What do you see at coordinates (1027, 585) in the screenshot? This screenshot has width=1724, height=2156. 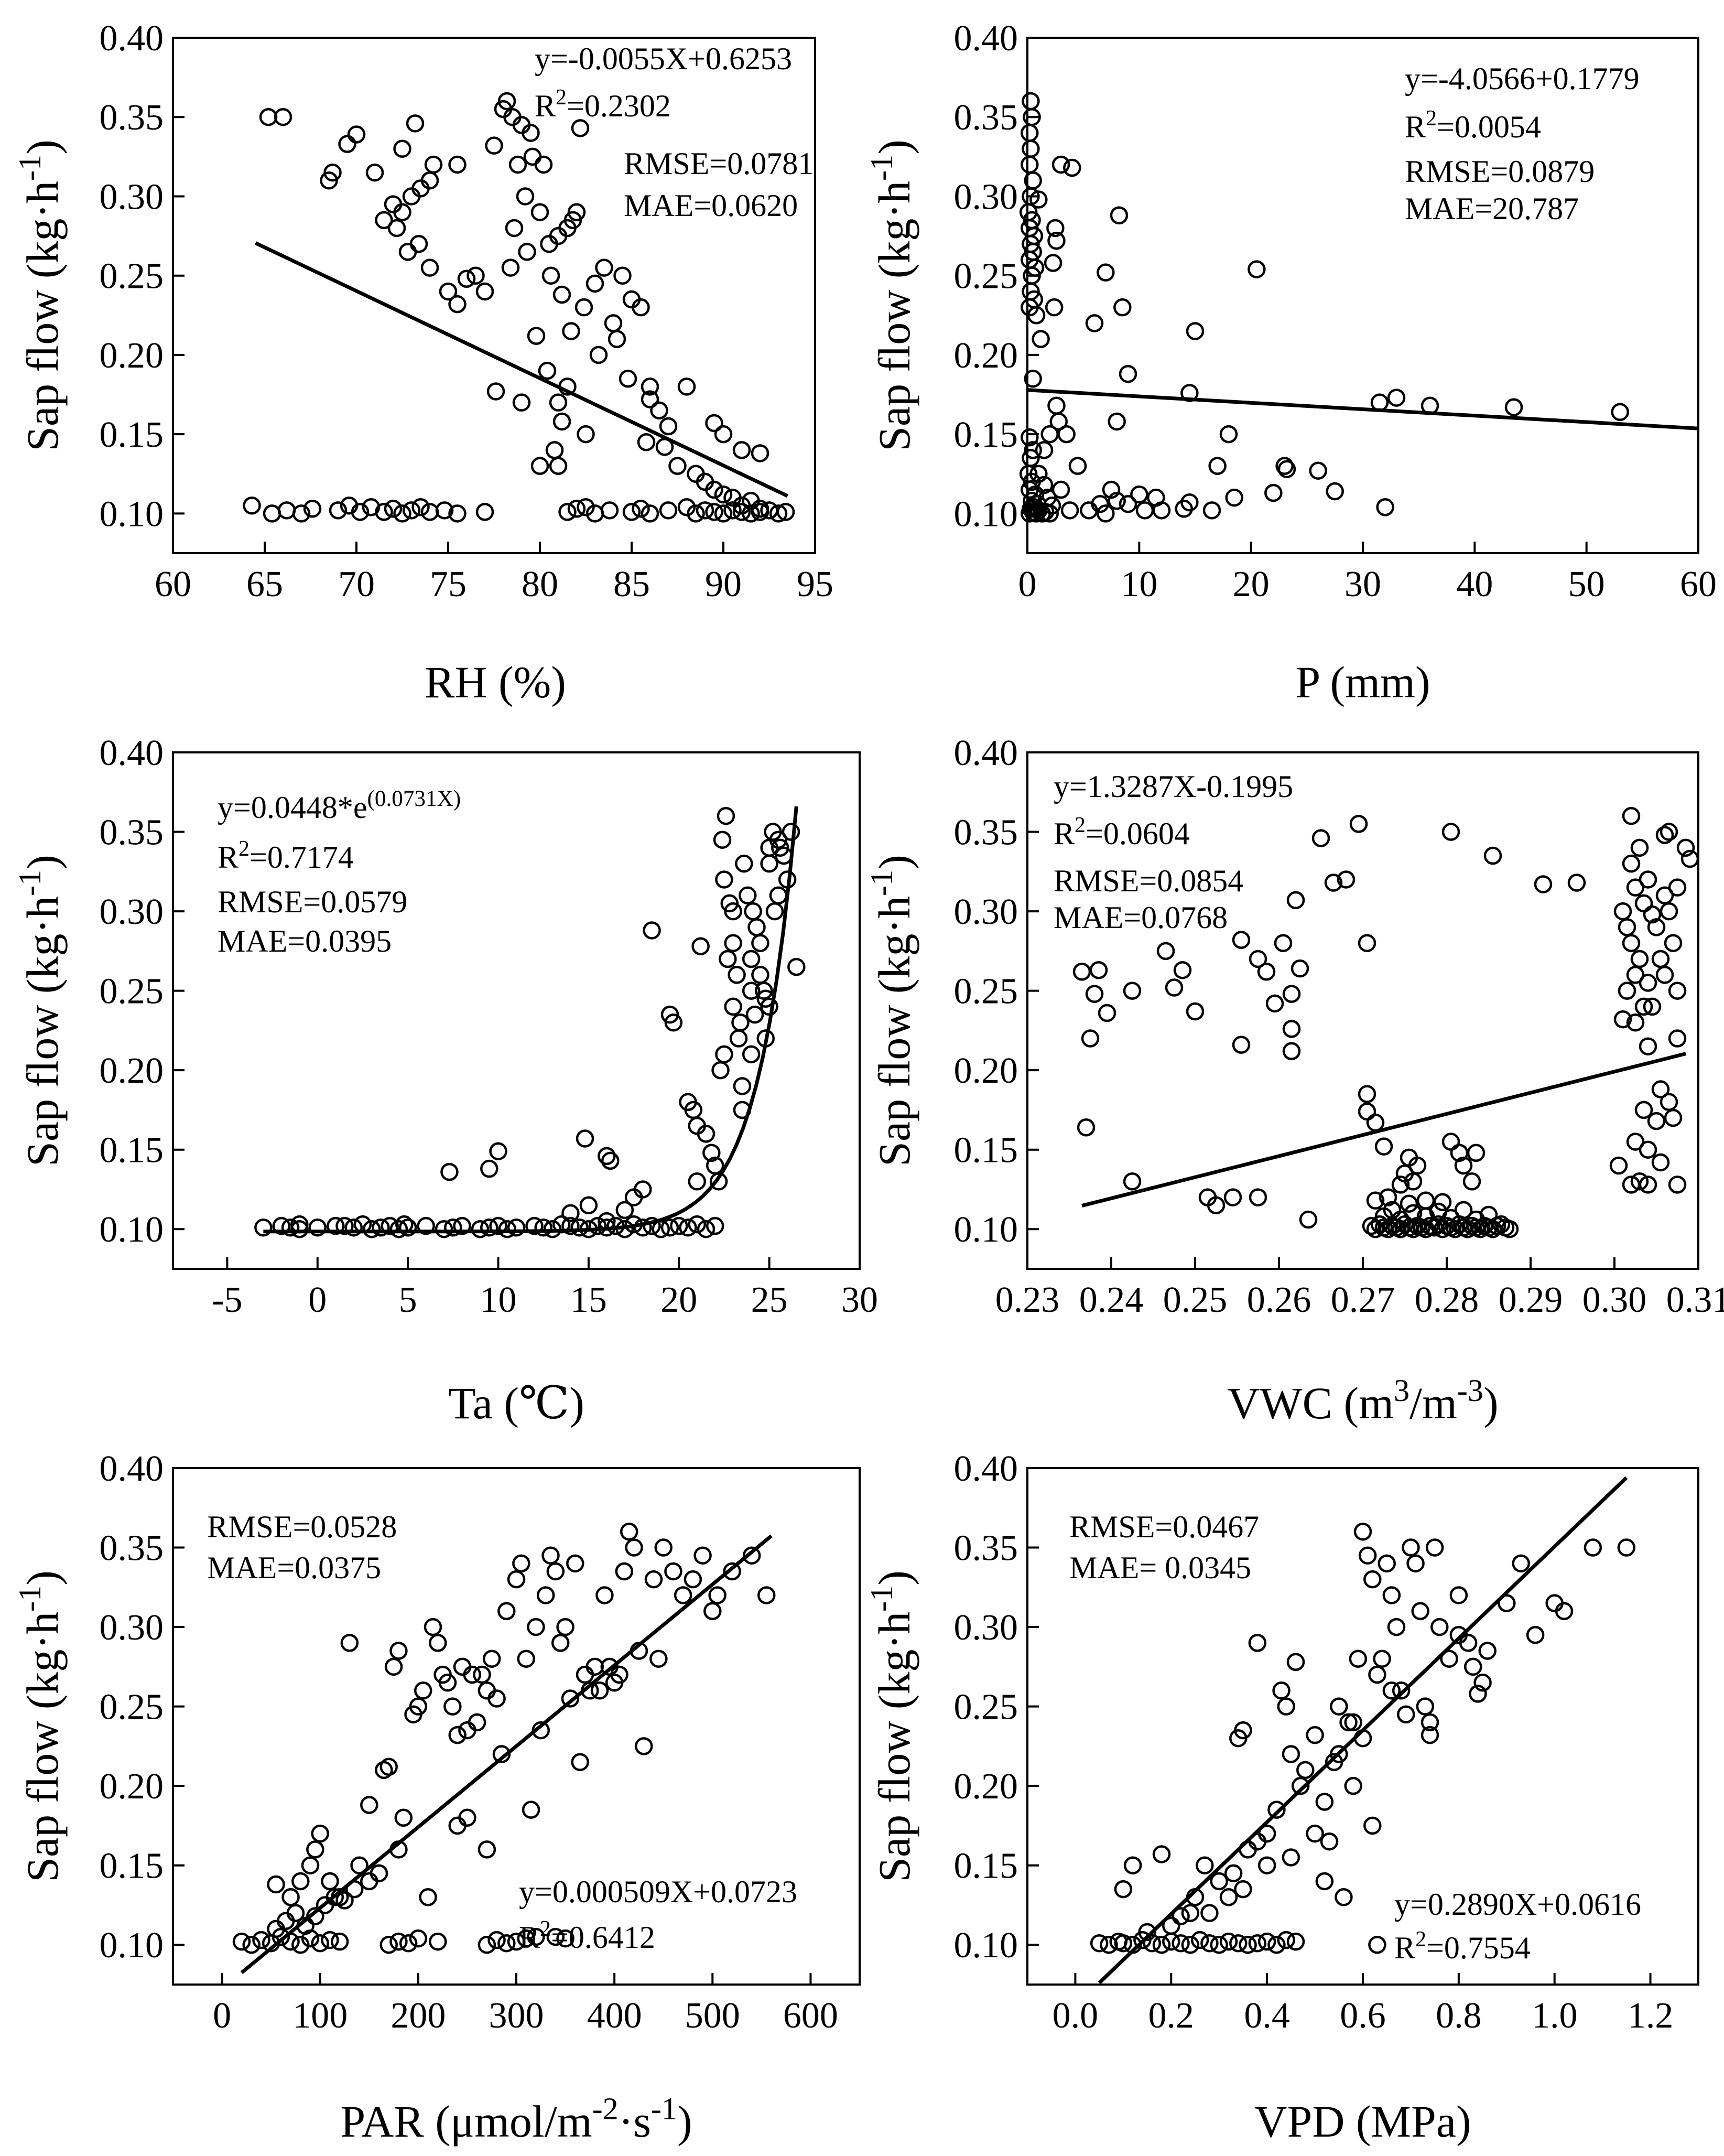 I see `p-xtick-label: 0` at bounding box center [1027, 585].